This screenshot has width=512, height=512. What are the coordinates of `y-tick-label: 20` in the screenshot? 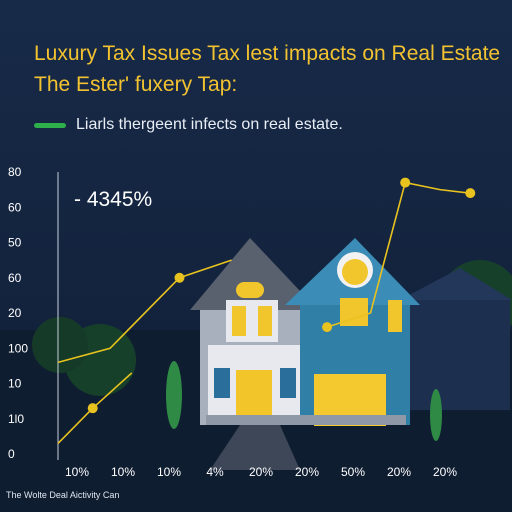 It's located at (15, 313).